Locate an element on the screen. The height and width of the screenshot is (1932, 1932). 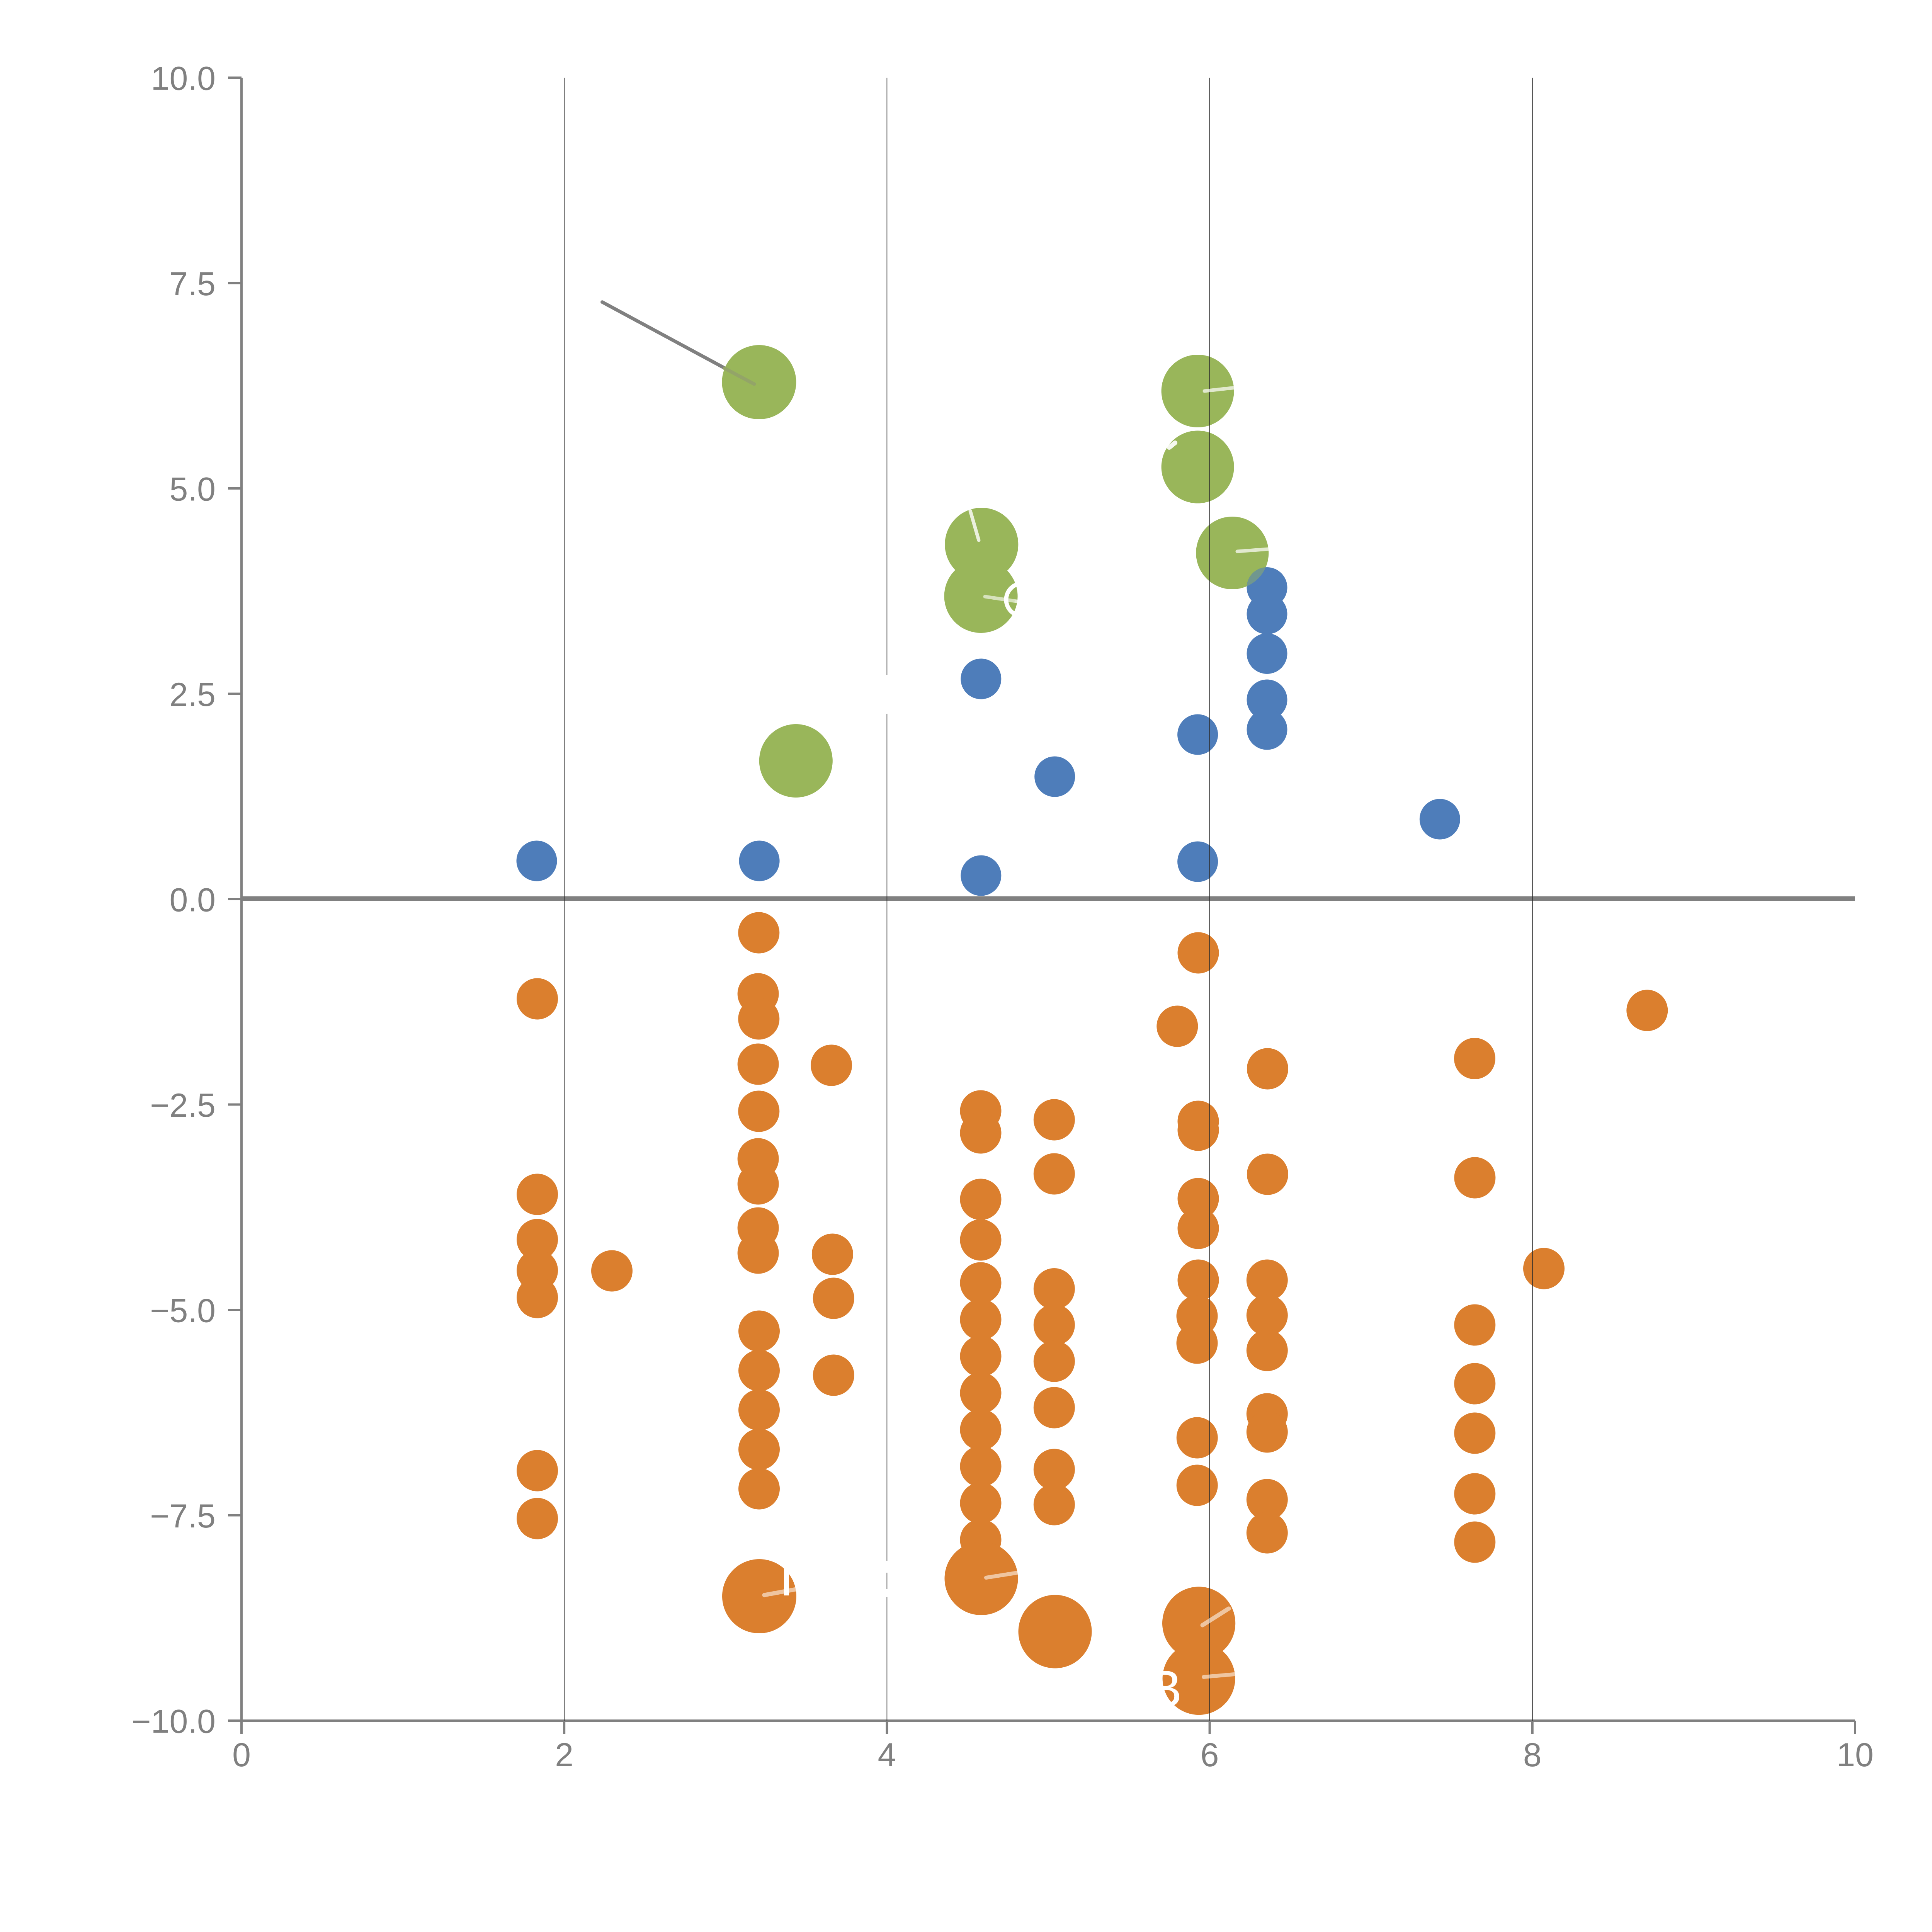
svg-text: 5.0 is located at coordinates (192, 489).